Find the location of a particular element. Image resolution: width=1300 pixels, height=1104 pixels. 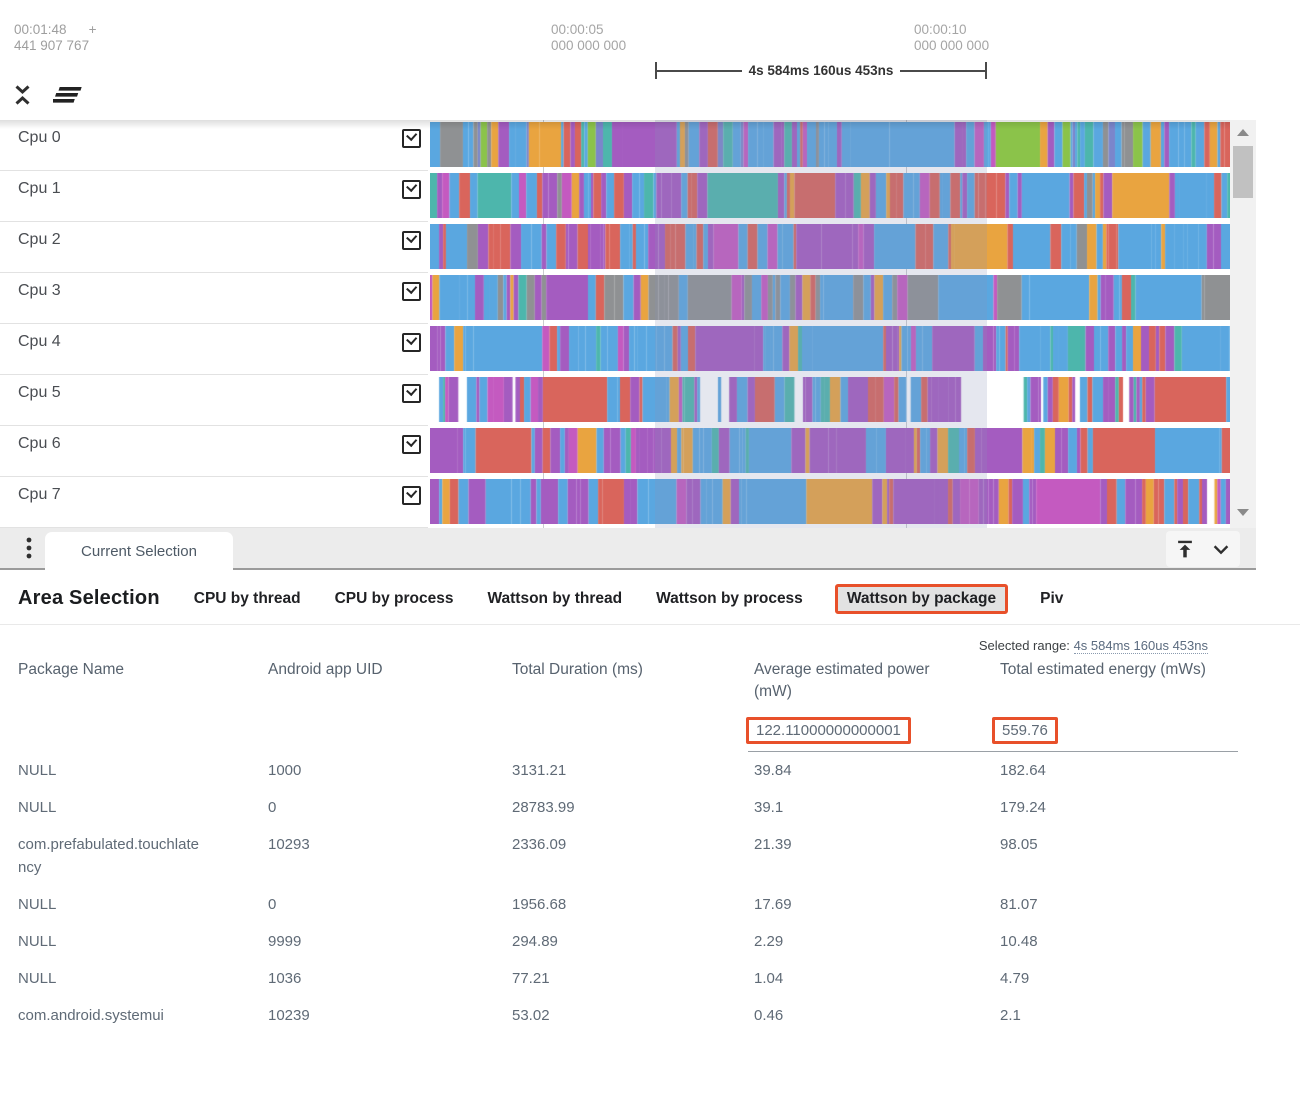

start-subseconds: 441 907 767 is located at coordinates (52, 45).